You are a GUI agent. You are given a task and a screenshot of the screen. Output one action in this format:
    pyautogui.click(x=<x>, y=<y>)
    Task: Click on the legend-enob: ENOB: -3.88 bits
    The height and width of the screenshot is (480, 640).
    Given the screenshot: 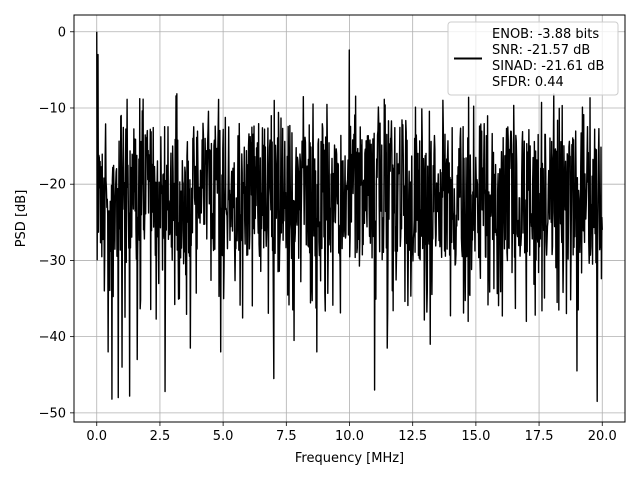 What is the action you would take?
    pyautogui.click(x=545, y=34)
    